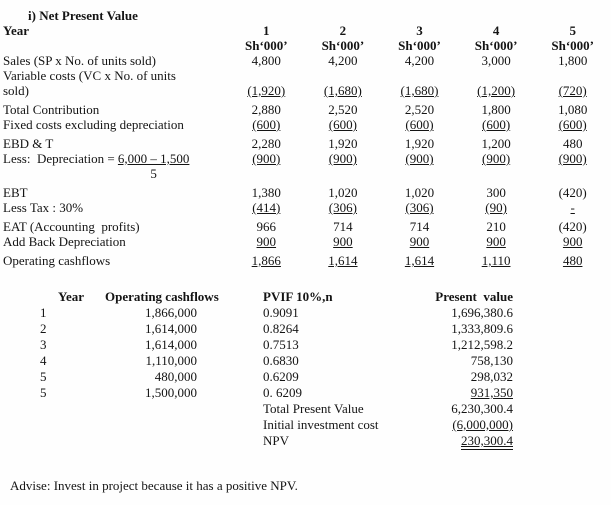  What do you see at coordinates (457, 393) in the screenshot?
I see `cell-present-value: 931,350` at bounding box center [457, 393].